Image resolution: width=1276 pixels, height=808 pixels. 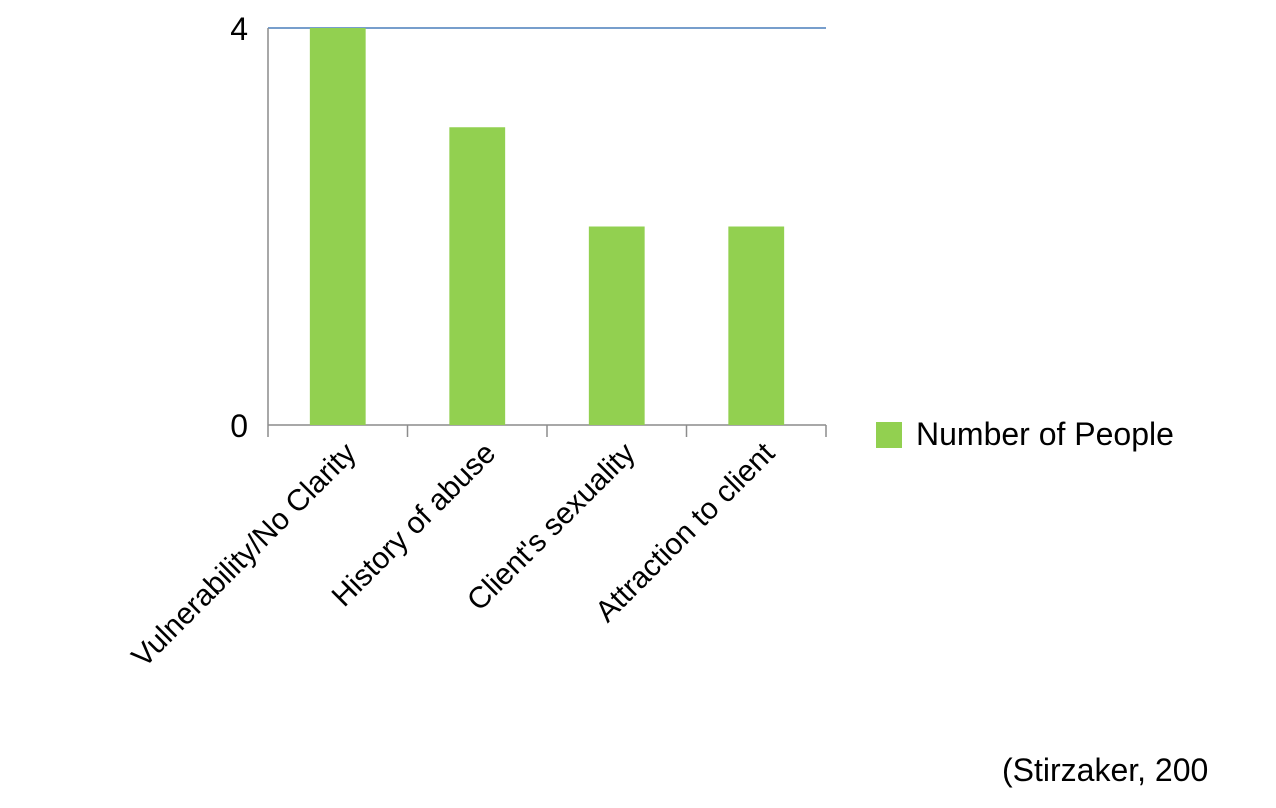 I want to click on x-category-label: Vulnerability/No Clarity, so click(x=244, y=555).